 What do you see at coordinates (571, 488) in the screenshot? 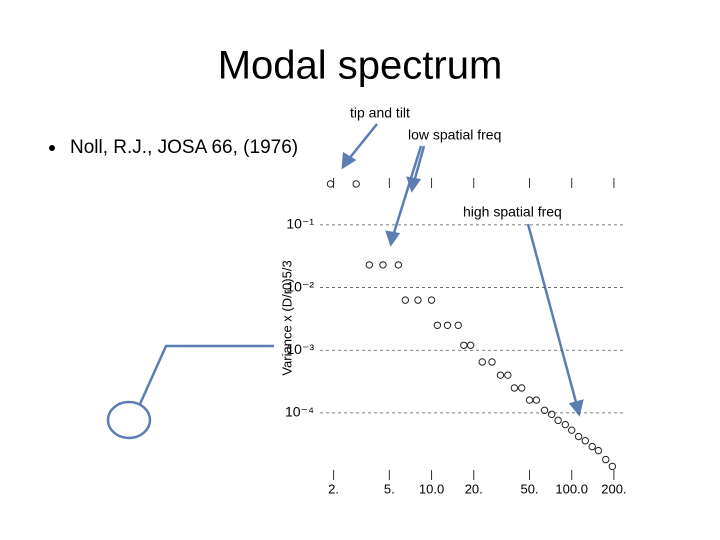
I see `x-tick-label: 100.0` at bounding box center [571, 488].